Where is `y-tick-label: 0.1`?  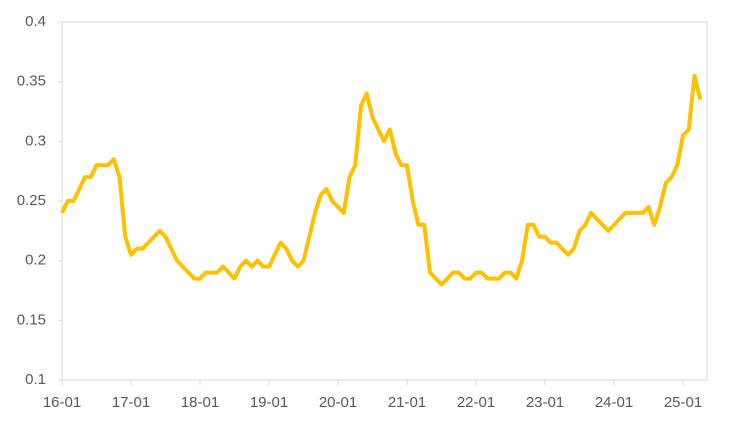 y-tick-label: 0.1 is located at coordinates (35, 379).